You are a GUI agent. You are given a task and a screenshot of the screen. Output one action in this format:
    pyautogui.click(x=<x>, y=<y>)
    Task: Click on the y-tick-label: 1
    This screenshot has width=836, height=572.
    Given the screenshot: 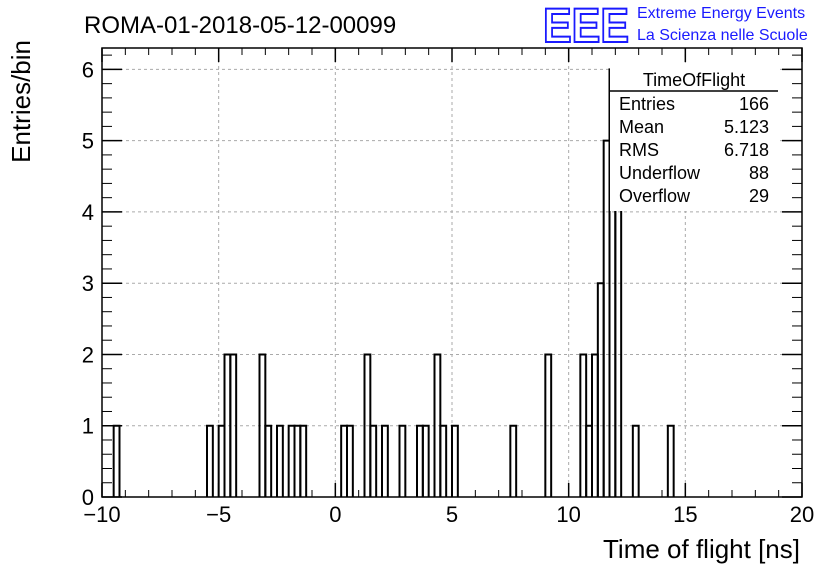 What is the action you would take?
    pyautogui.click(x=88, y=426)
    